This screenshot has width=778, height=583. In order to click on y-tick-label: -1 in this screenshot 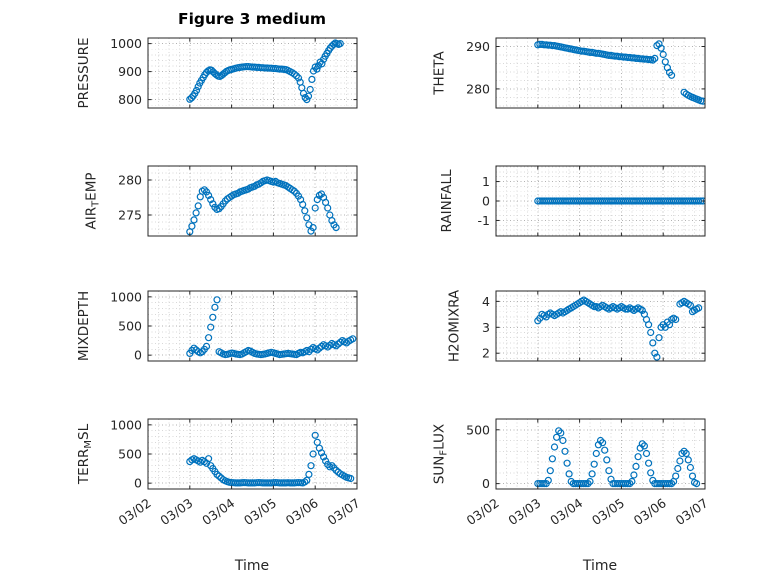, I will do `click(484, 220)`.